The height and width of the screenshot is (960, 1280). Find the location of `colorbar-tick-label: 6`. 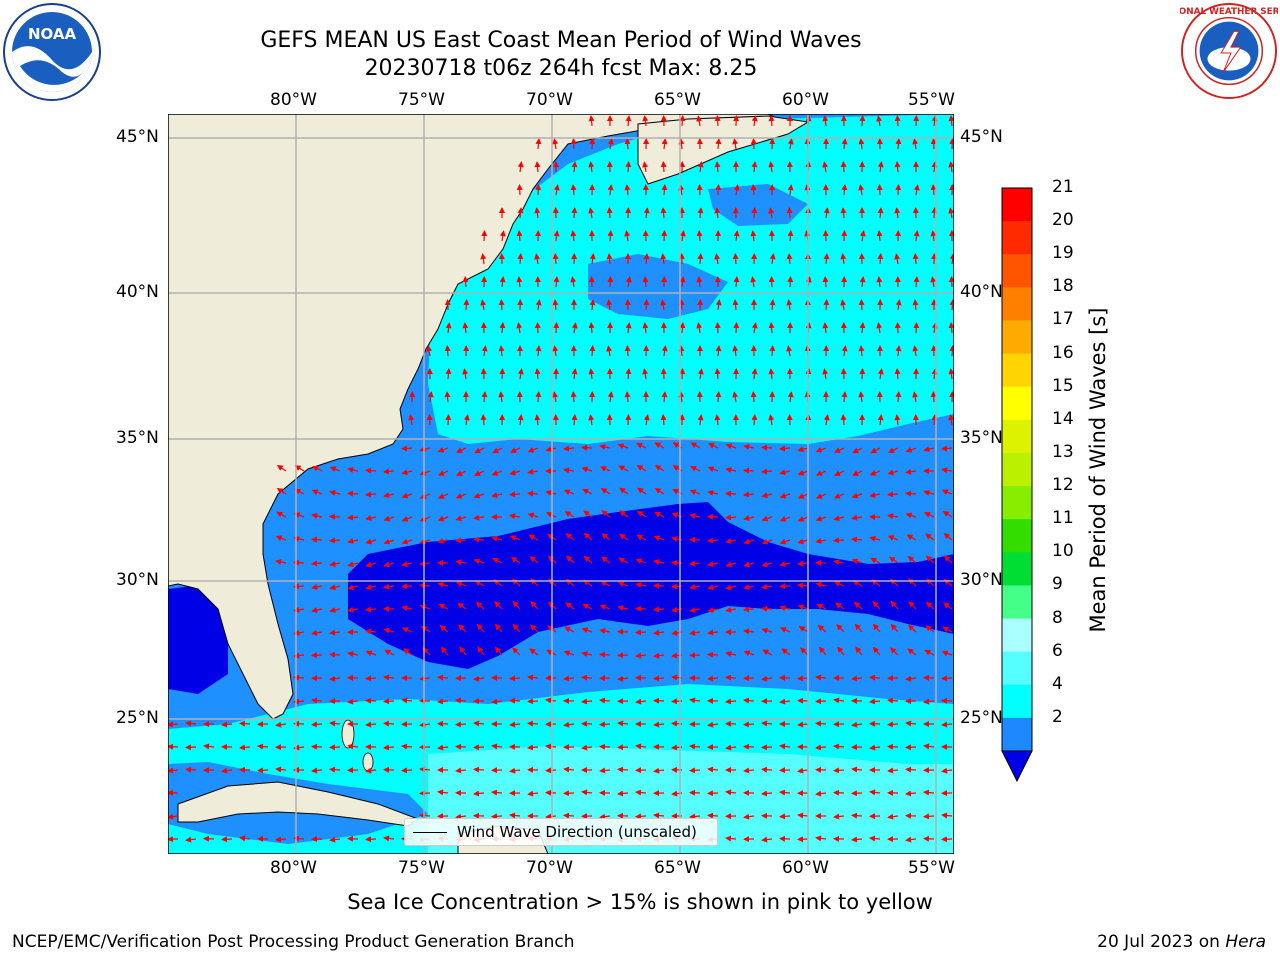

colorbar-tick-label: 6 is located at coordinates (1057, 650).